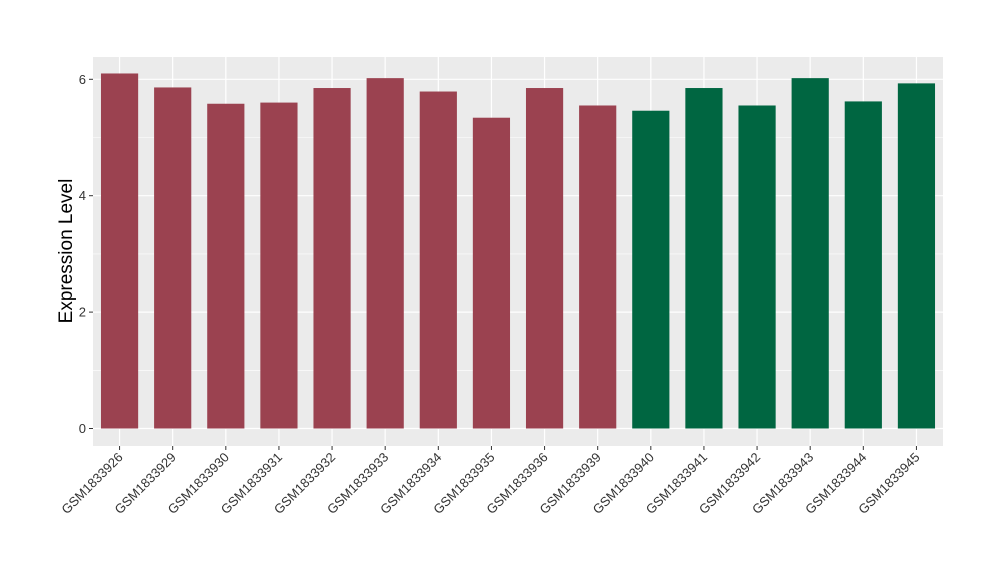 Image resolution: width=1000 pixels, height=580 pixels. What do you see at coordinates (279, 265) in the screenshot?
I see `bar-GSM1833931` at bounding box center [279, 265].